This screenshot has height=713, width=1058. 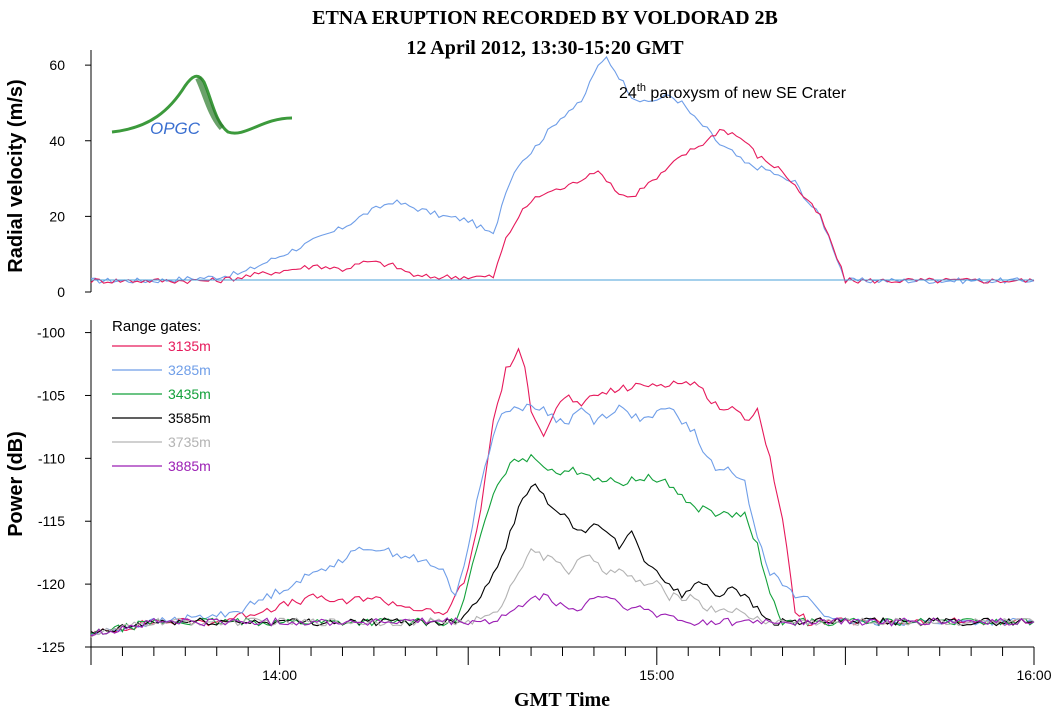 I want to click on y-tick-label-0-0: 0, so click(x=61, y=292).